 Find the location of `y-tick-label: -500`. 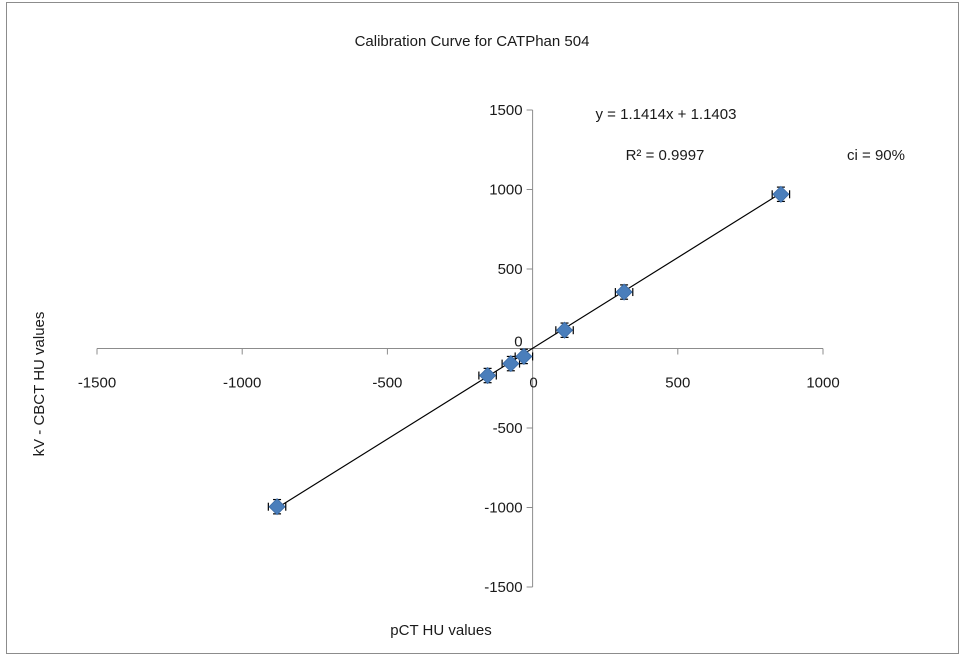

y-tick-label: -500 is located at coordinates (508, 428).